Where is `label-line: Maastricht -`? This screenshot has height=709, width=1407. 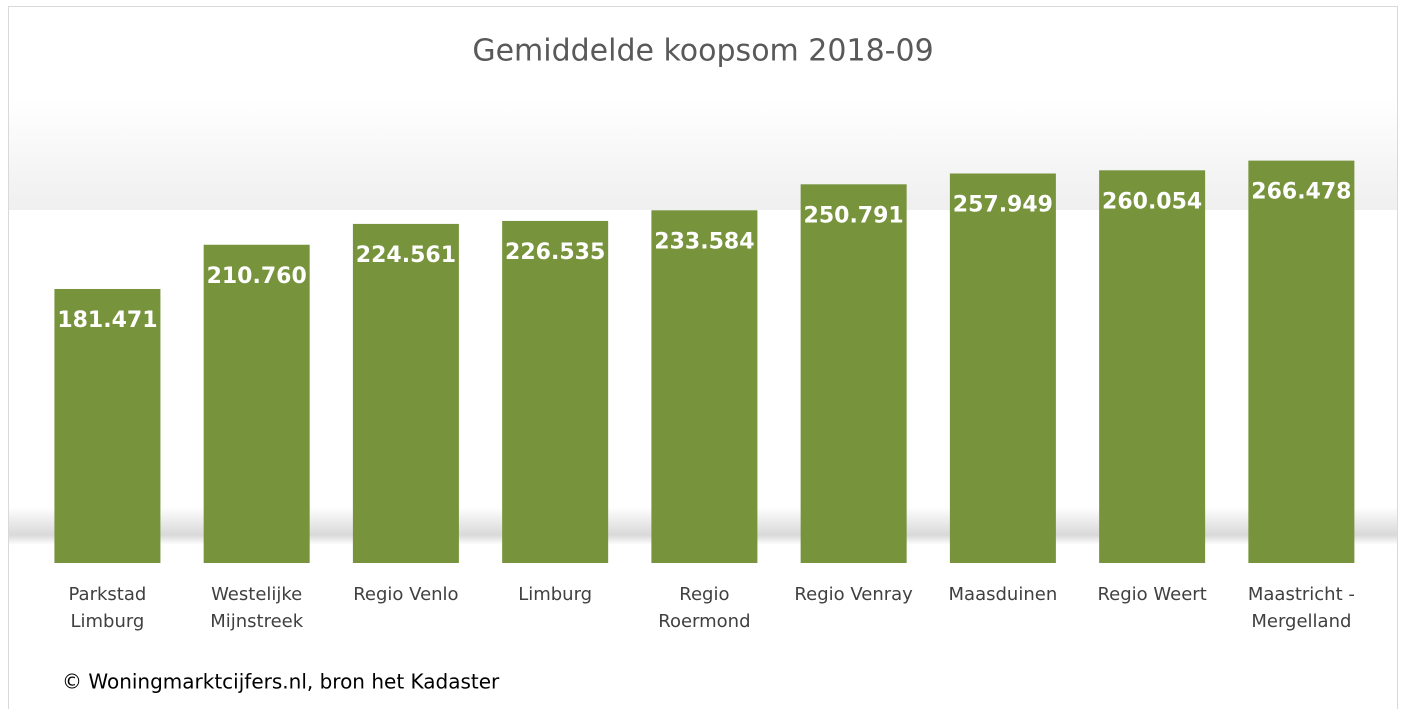
label-line: Maastricht - is located at coordinates (1301, 594).